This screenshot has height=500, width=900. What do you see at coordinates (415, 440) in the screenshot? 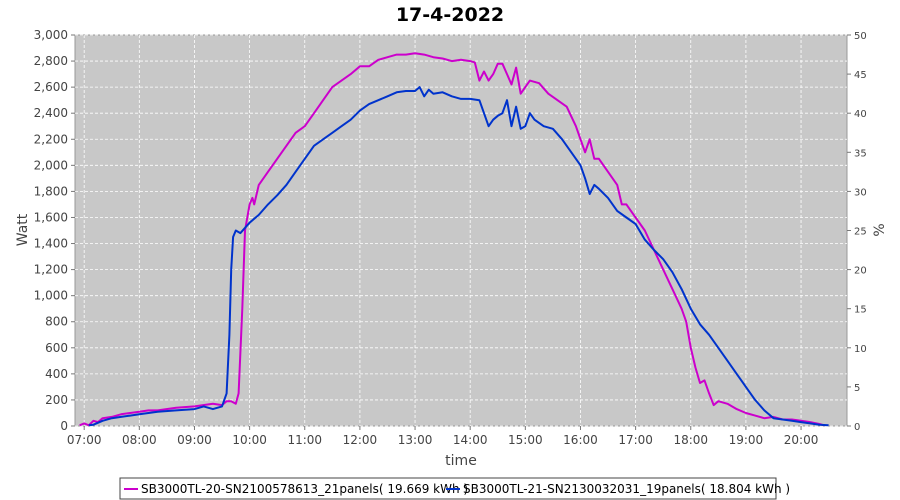
I see `x-tick-label: 13:00` at bounding box center [415, 440].